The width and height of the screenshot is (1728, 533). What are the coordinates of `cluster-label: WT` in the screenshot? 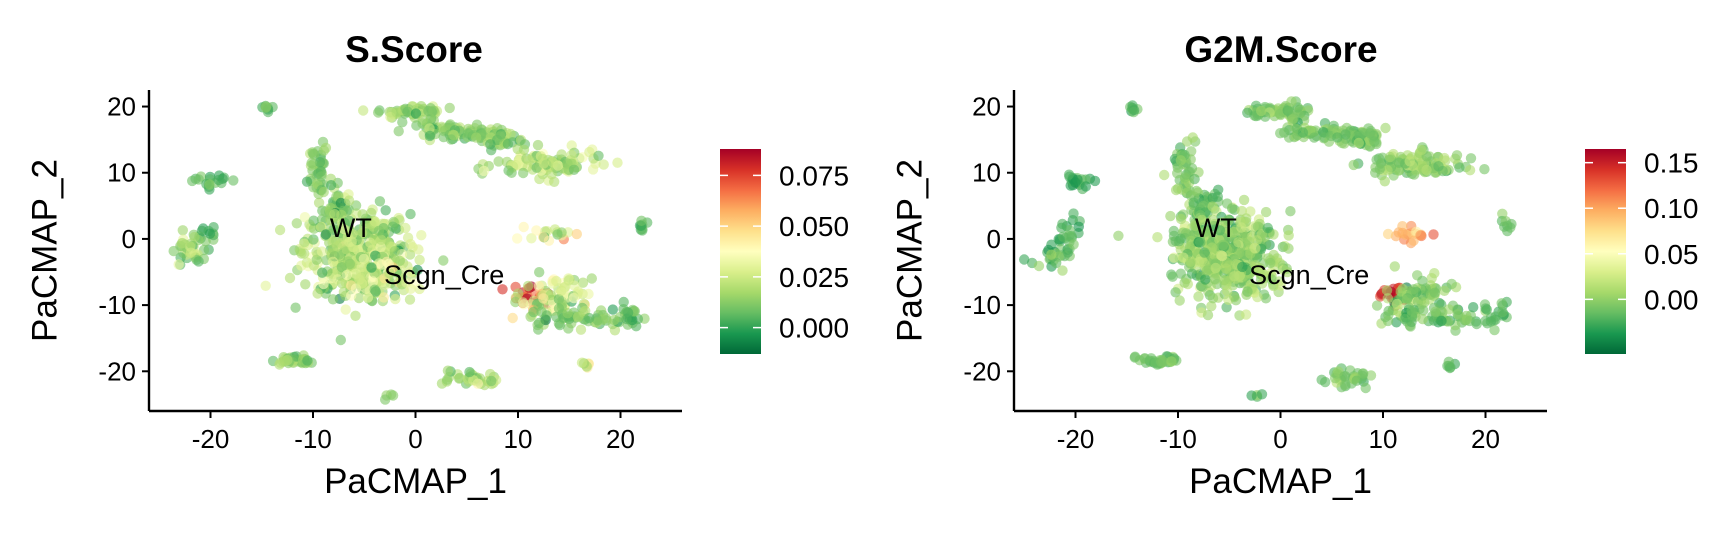 It's located at (351, 228).